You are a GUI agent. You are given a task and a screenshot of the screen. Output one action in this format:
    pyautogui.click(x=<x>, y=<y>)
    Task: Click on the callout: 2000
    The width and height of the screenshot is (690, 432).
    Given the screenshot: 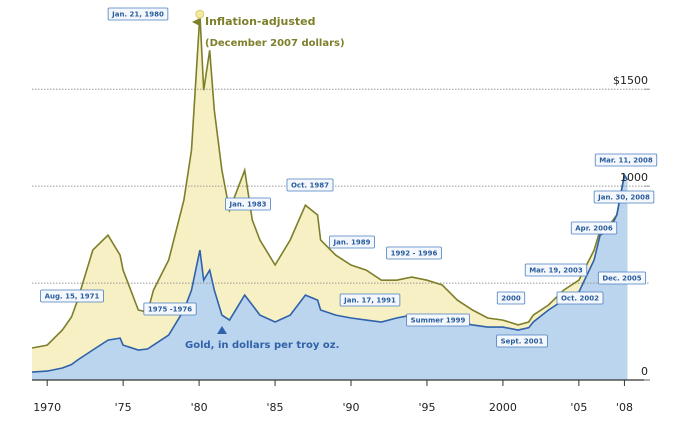 What is the action you would take?
    pyautogui.click(x=511, y=298)
    